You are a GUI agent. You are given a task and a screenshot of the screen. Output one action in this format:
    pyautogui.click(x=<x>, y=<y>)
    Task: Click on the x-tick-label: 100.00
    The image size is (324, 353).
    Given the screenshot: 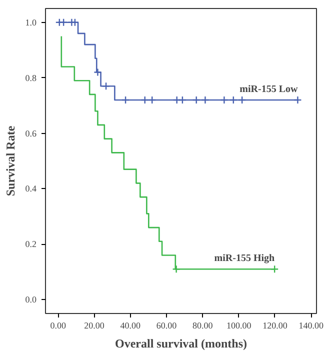 What is the action you would take?
    pyautogui.click(x=239, y=325)
    